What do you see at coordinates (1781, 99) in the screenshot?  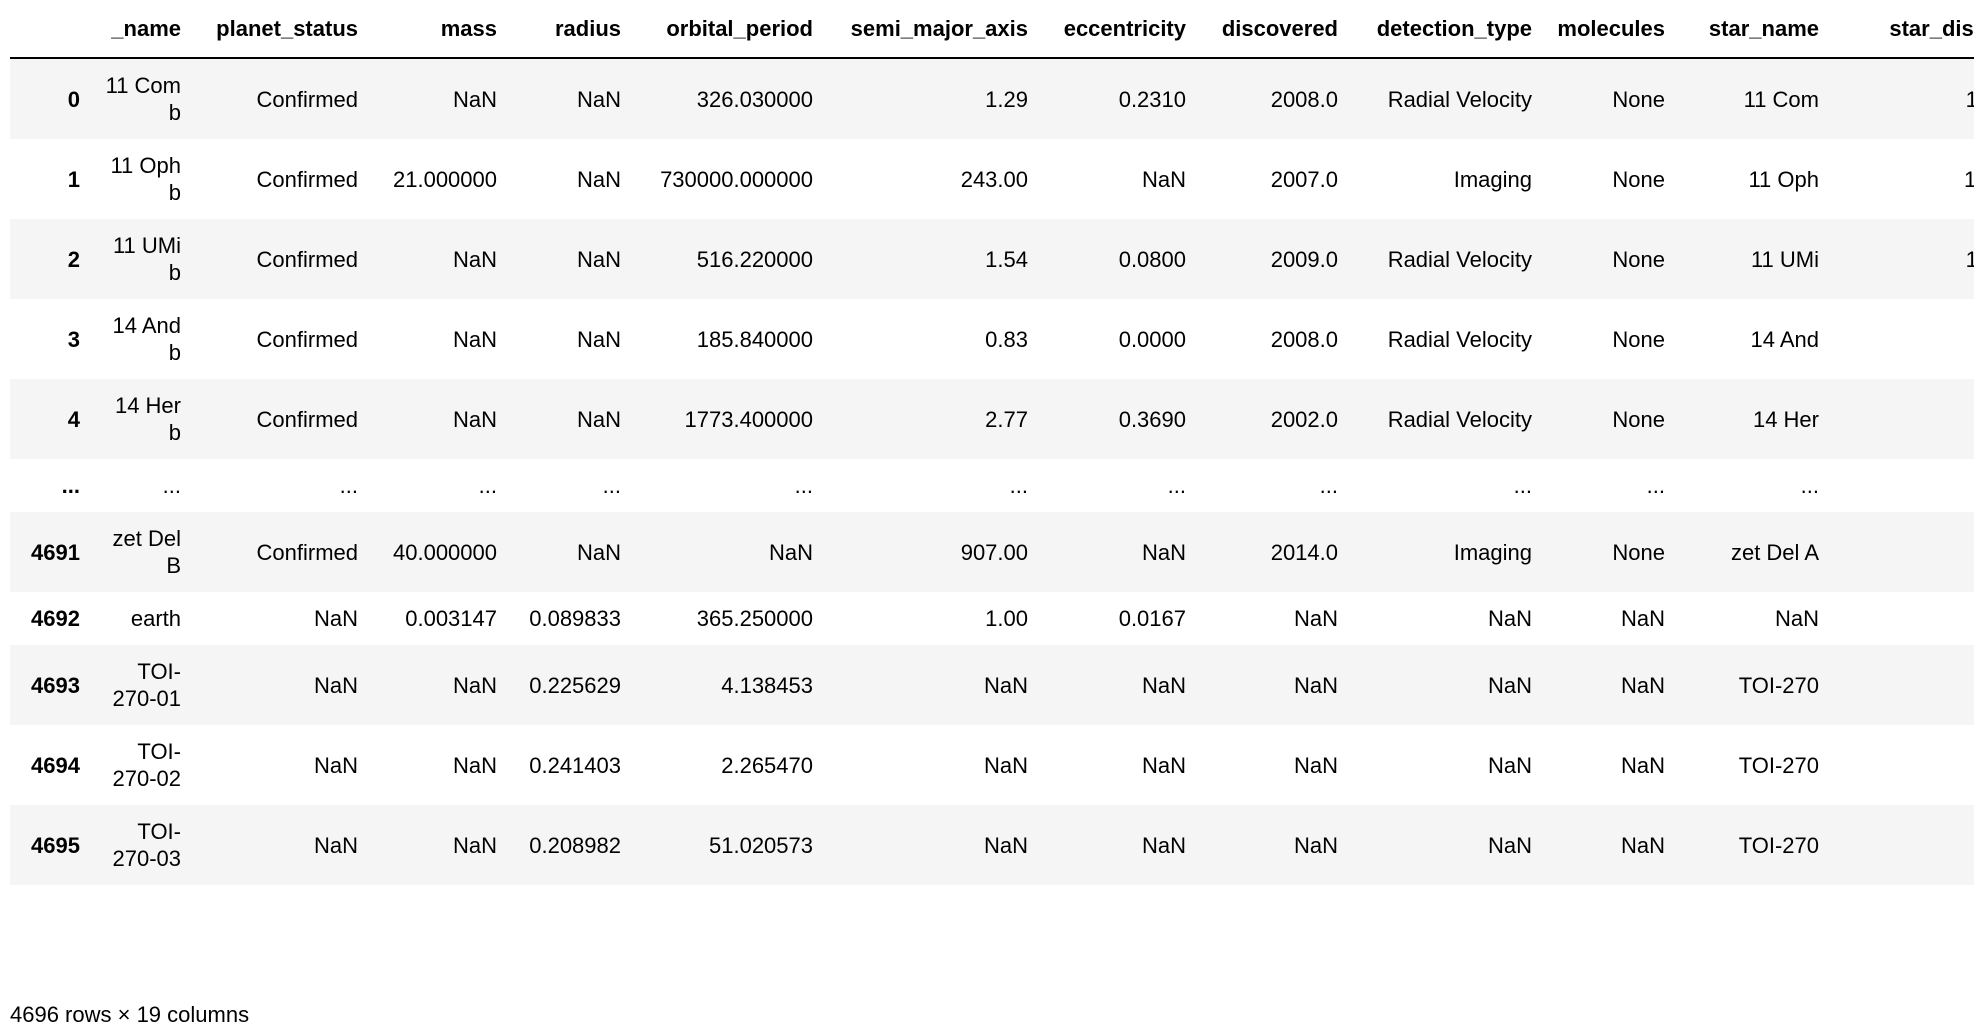 I see `cell: 11 Com` at bounding box center [1781, 99].